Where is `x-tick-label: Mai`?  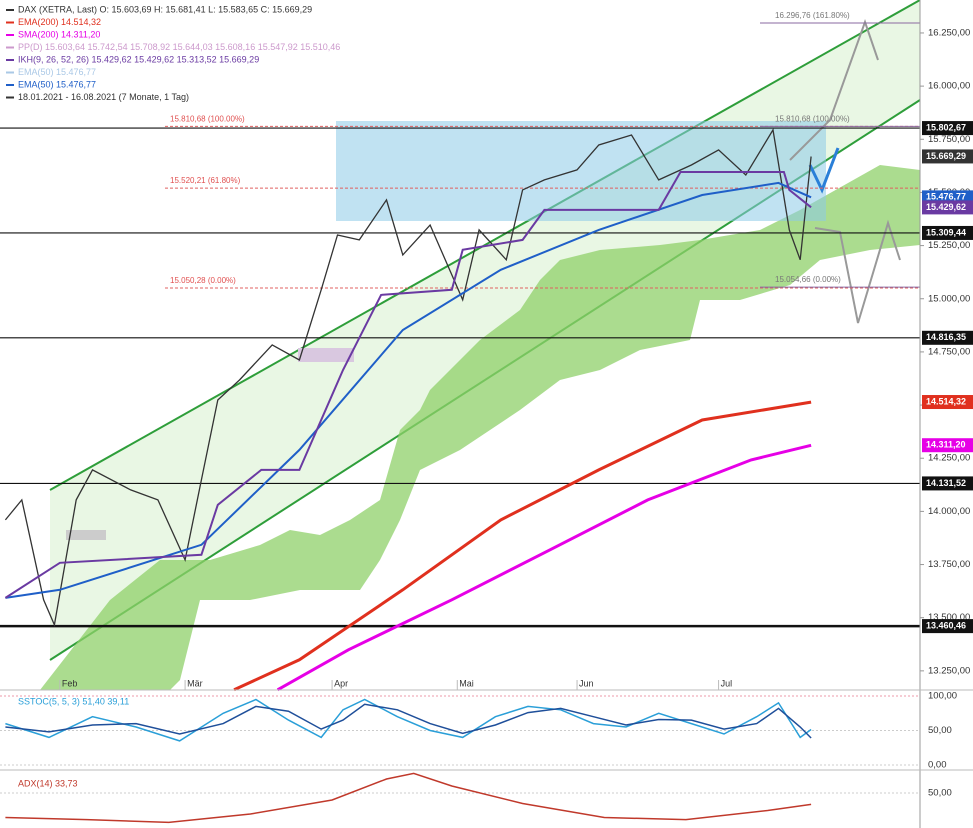 x-tick-label: Mai is located at coordinates (466, 683).